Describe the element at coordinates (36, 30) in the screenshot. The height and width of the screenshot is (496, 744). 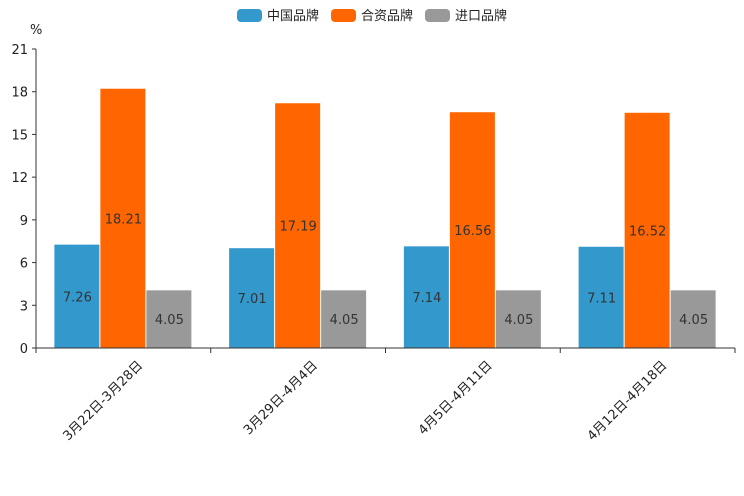
I see `y-axis-unit: %` at that location.